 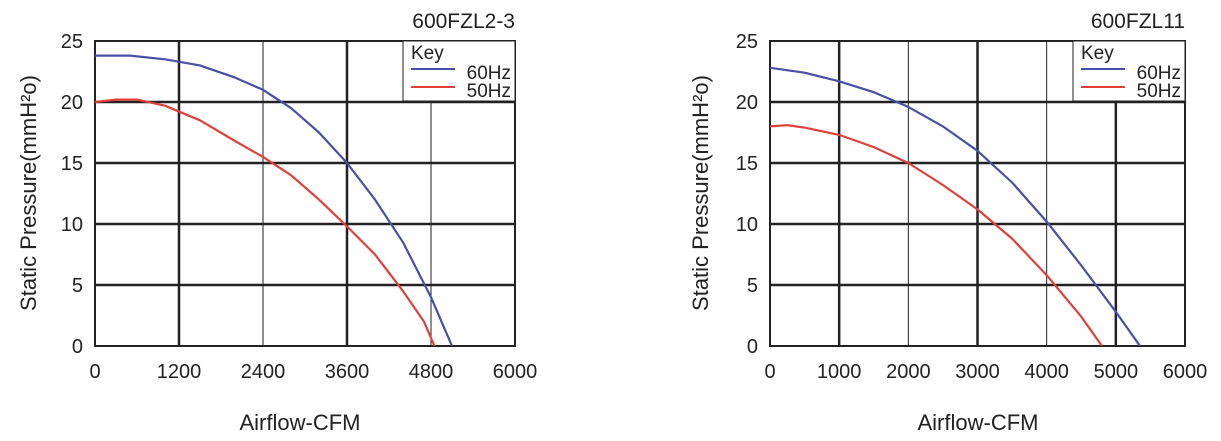 What do you see at coordinates (347, 372) in the screenshot?
I see `x-tick-label: 3600` at bounding box center [347, 372].